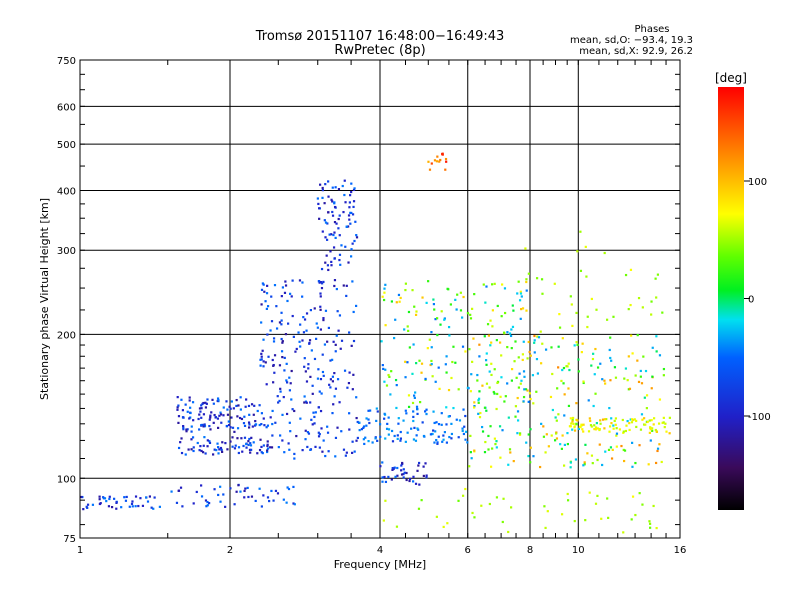  Describe the element at coordinates (66, 145) in the screenshot. I see `y-tick-label: 500` at that location.